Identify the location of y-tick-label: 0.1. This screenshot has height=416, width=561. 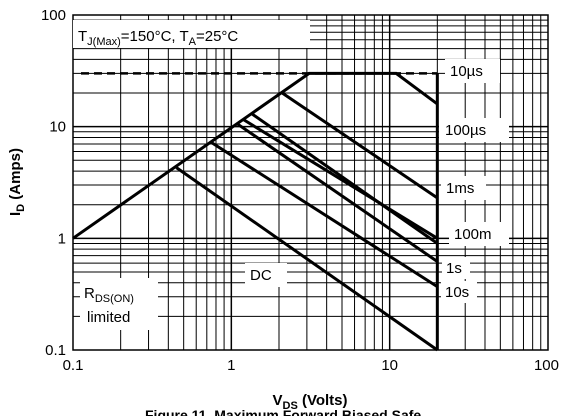
(55, 350).